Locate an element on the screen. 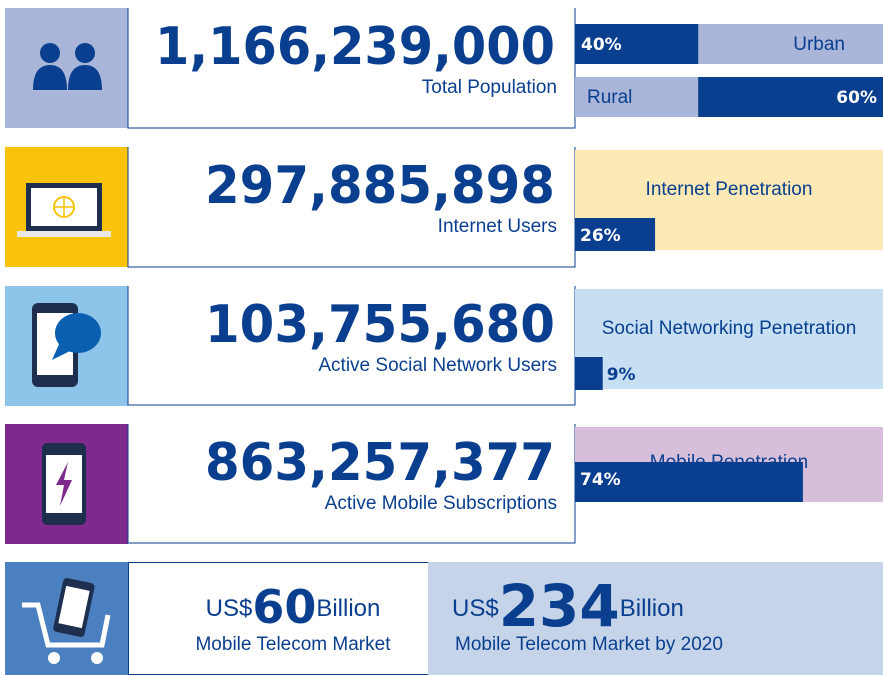 The width and height of the screenshot is (883, 675). market-amount: 60 is located at coordinates (284, 607).